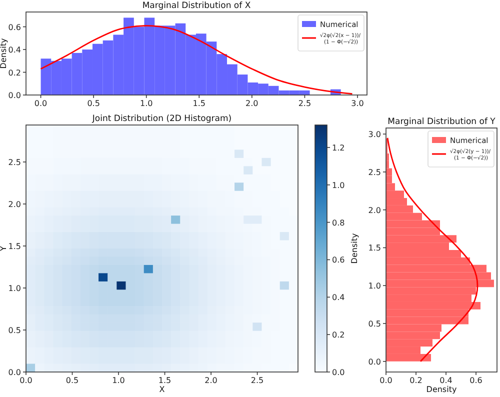  Describe the element at coordinates (338, 260) in the screenshot. I see `color-bar-label: 0.6` at that location.